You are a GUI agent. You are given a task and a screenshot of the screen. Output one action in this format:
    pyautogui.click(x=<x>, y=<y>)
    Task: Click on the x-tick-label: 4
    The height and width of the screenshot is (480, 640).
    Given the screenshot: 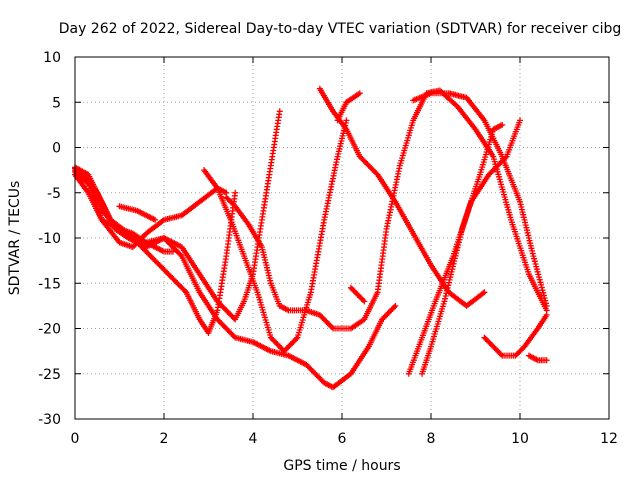 What is the action you would take?
    pyautogui.click(x=253, y=439)
    